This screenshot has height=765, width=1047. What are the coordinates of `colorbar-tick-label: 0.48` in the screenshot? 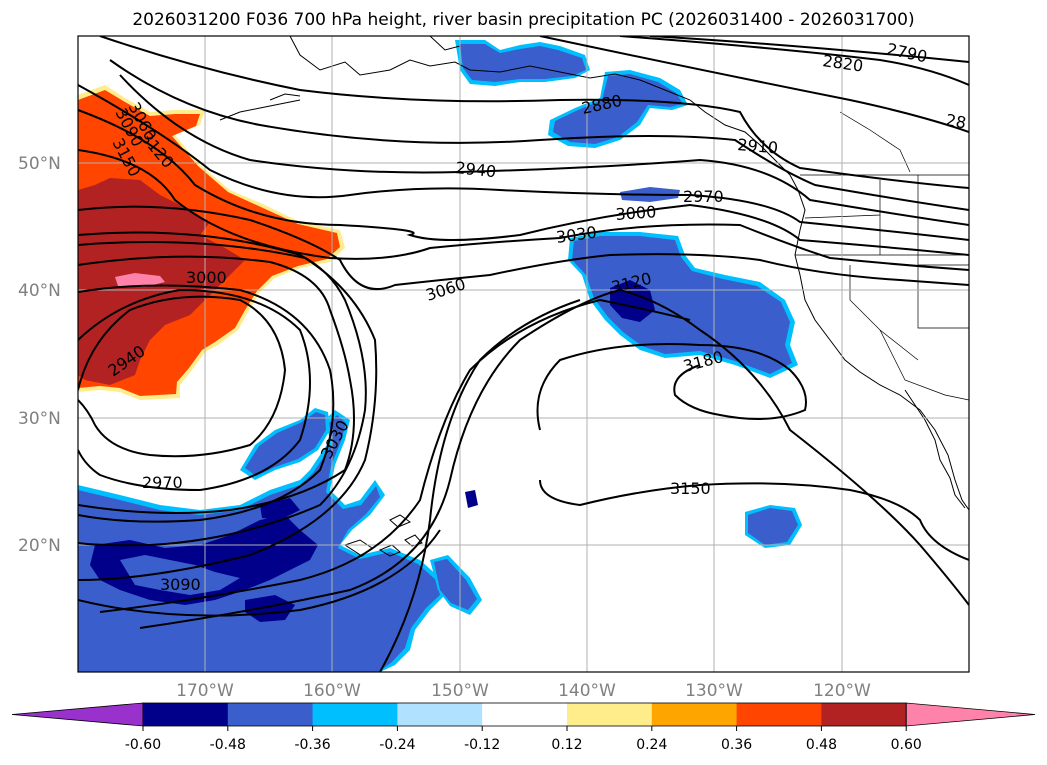 It's located at (821, 745).